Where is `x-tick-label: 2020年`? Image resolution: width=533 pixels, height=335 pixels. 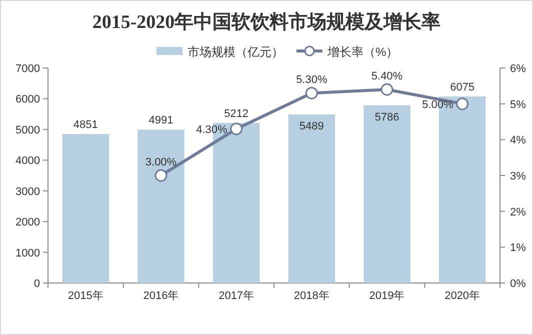
x-tick-label: 2020年 is located at coordinates (462, 296).